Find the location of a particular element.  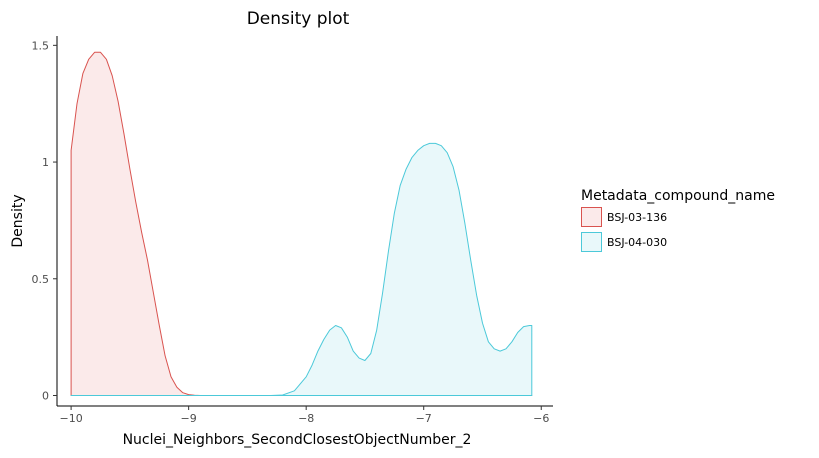

legend-label-series-2: BSJ-04-030 is located at coordinates (637, 242).